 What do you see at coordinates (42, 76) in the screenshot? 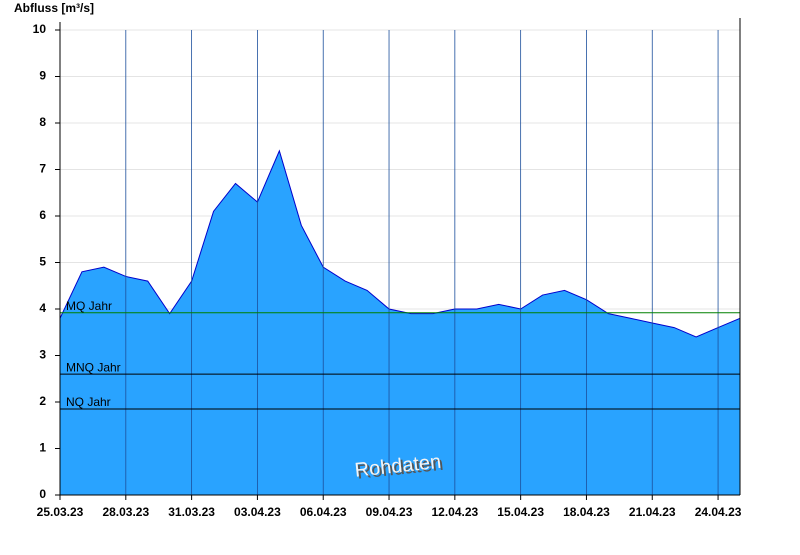
I see `y-tick-label: 9` at bounding box center [42, 76].